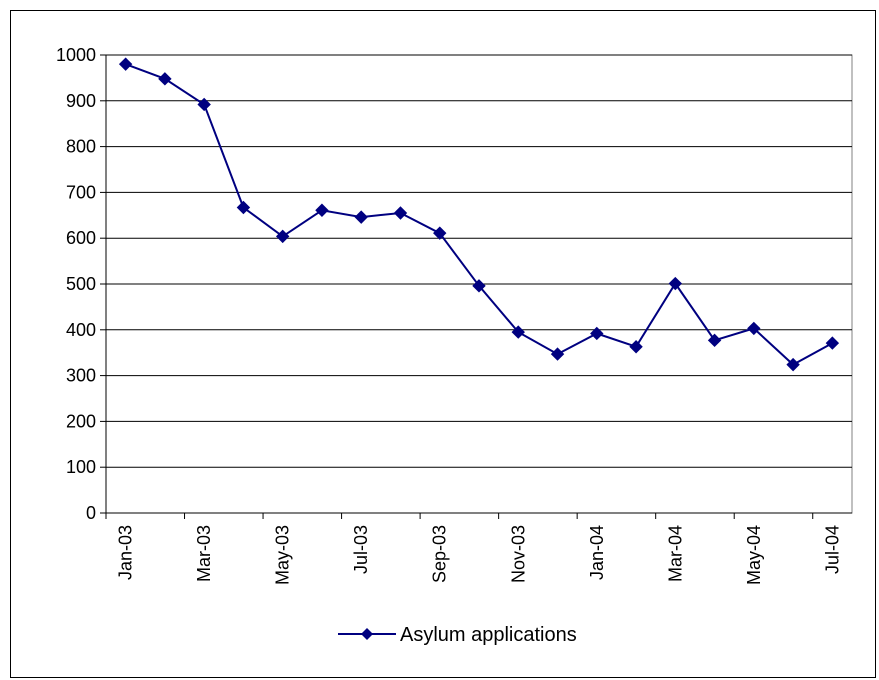  Describe the element at coordinates (440, 554) in the screenshot. I see `x-tick-label: Sep-03` at that location.